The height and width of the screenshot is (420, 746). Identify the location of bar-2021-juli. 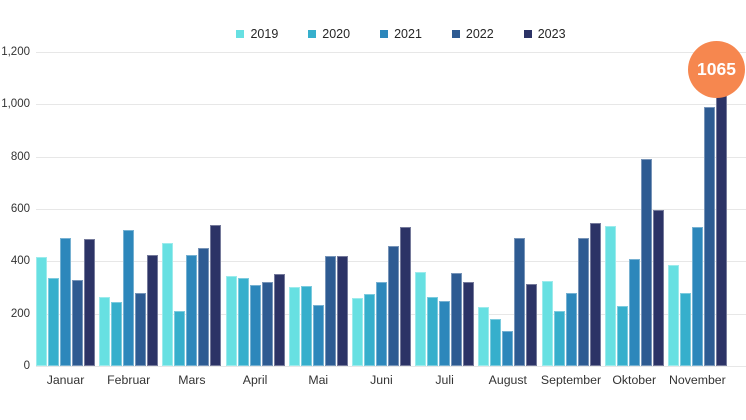
(445, 333).